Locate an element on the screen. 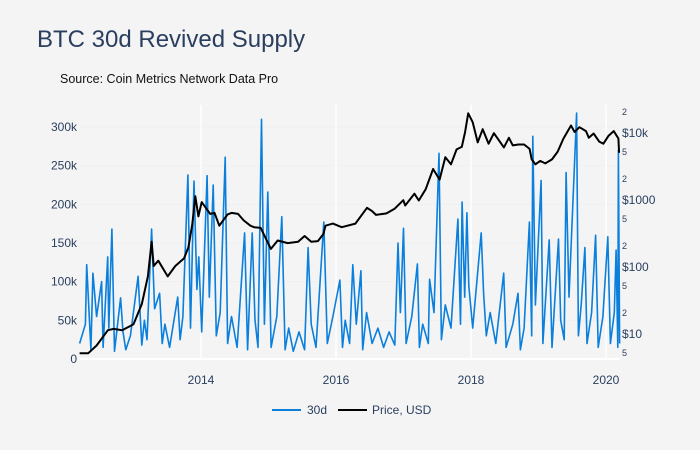  y-left-tick-label: 250k is located at coordinates (64, 166).